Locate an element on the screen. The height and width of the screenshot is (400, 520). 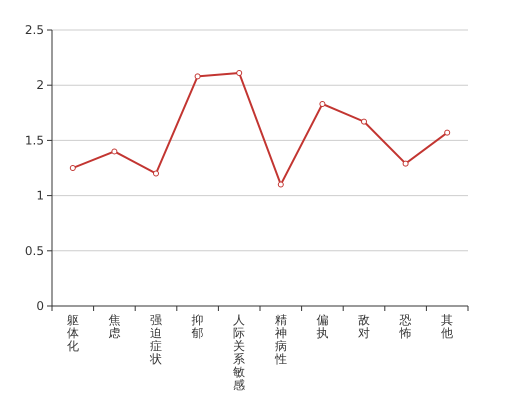
y-tick-label: 1 is located at coordinates (40, 195).